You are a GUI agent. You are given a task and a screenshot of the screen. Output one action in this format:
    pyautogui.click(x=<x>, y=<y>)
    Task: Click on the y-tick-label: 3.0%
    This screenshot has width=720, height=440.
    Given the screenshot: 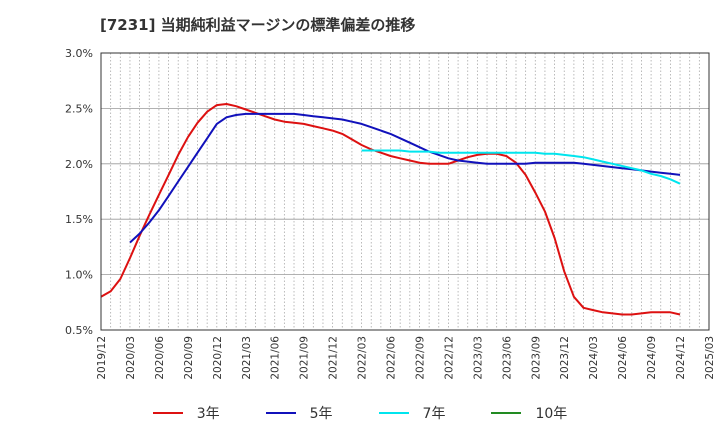 What is the action you would take?
    pyautogui.click(x=79, y=53)
    